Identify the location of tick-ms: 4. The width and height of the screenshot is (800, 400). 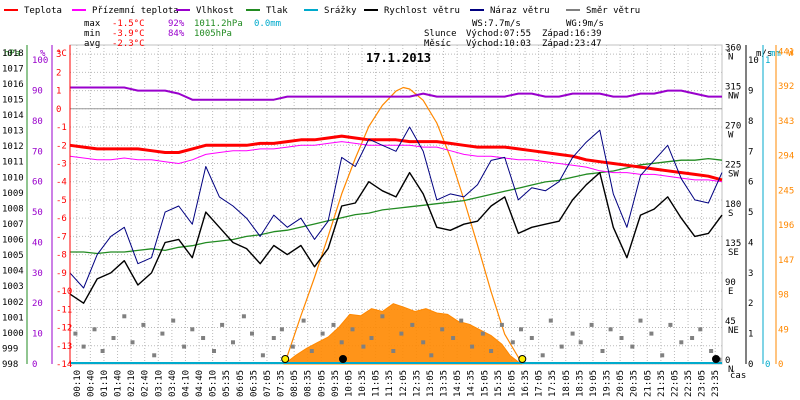
(750, 243).